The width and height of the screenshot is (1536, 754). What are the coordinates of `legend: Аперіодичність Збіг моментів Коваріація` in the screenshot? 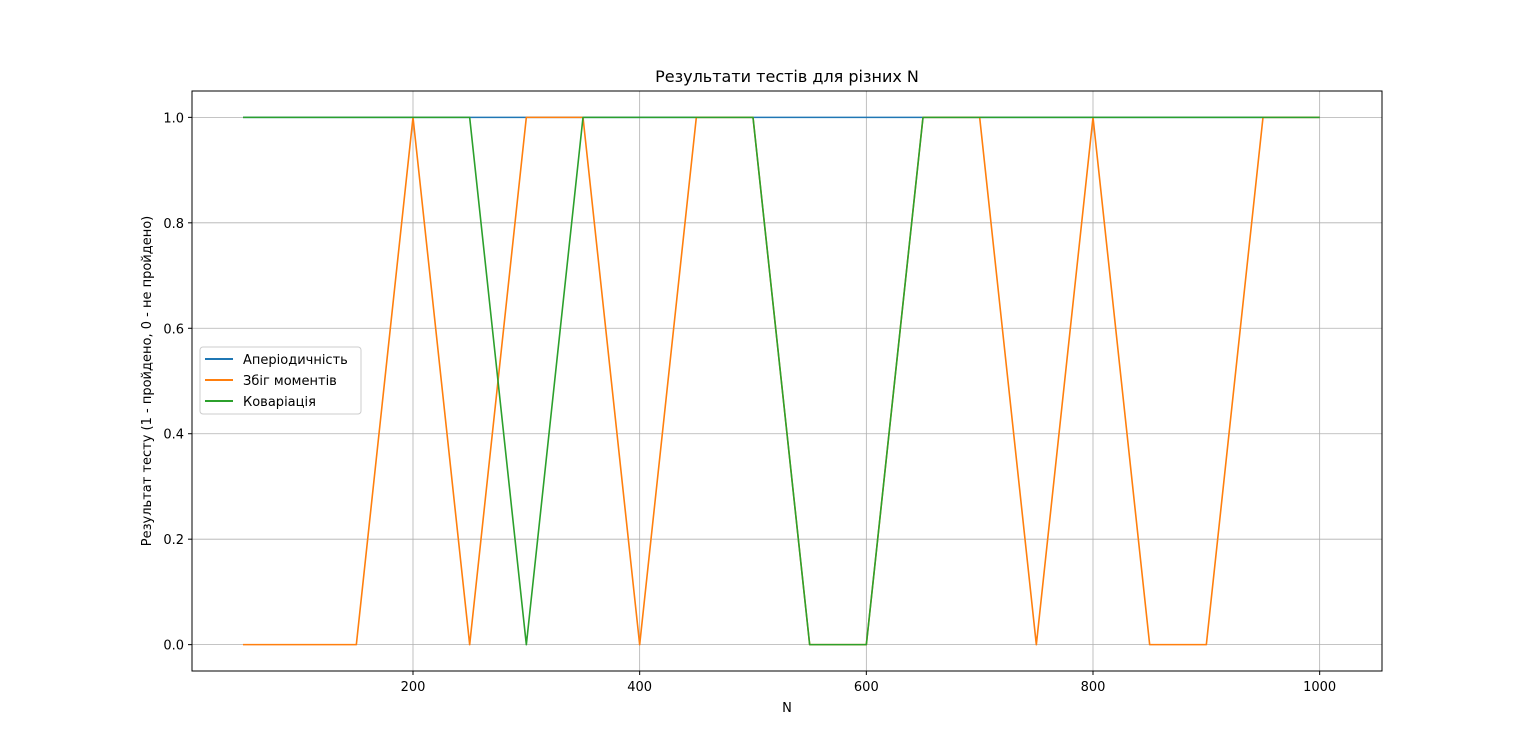 It's located at (280, 380).